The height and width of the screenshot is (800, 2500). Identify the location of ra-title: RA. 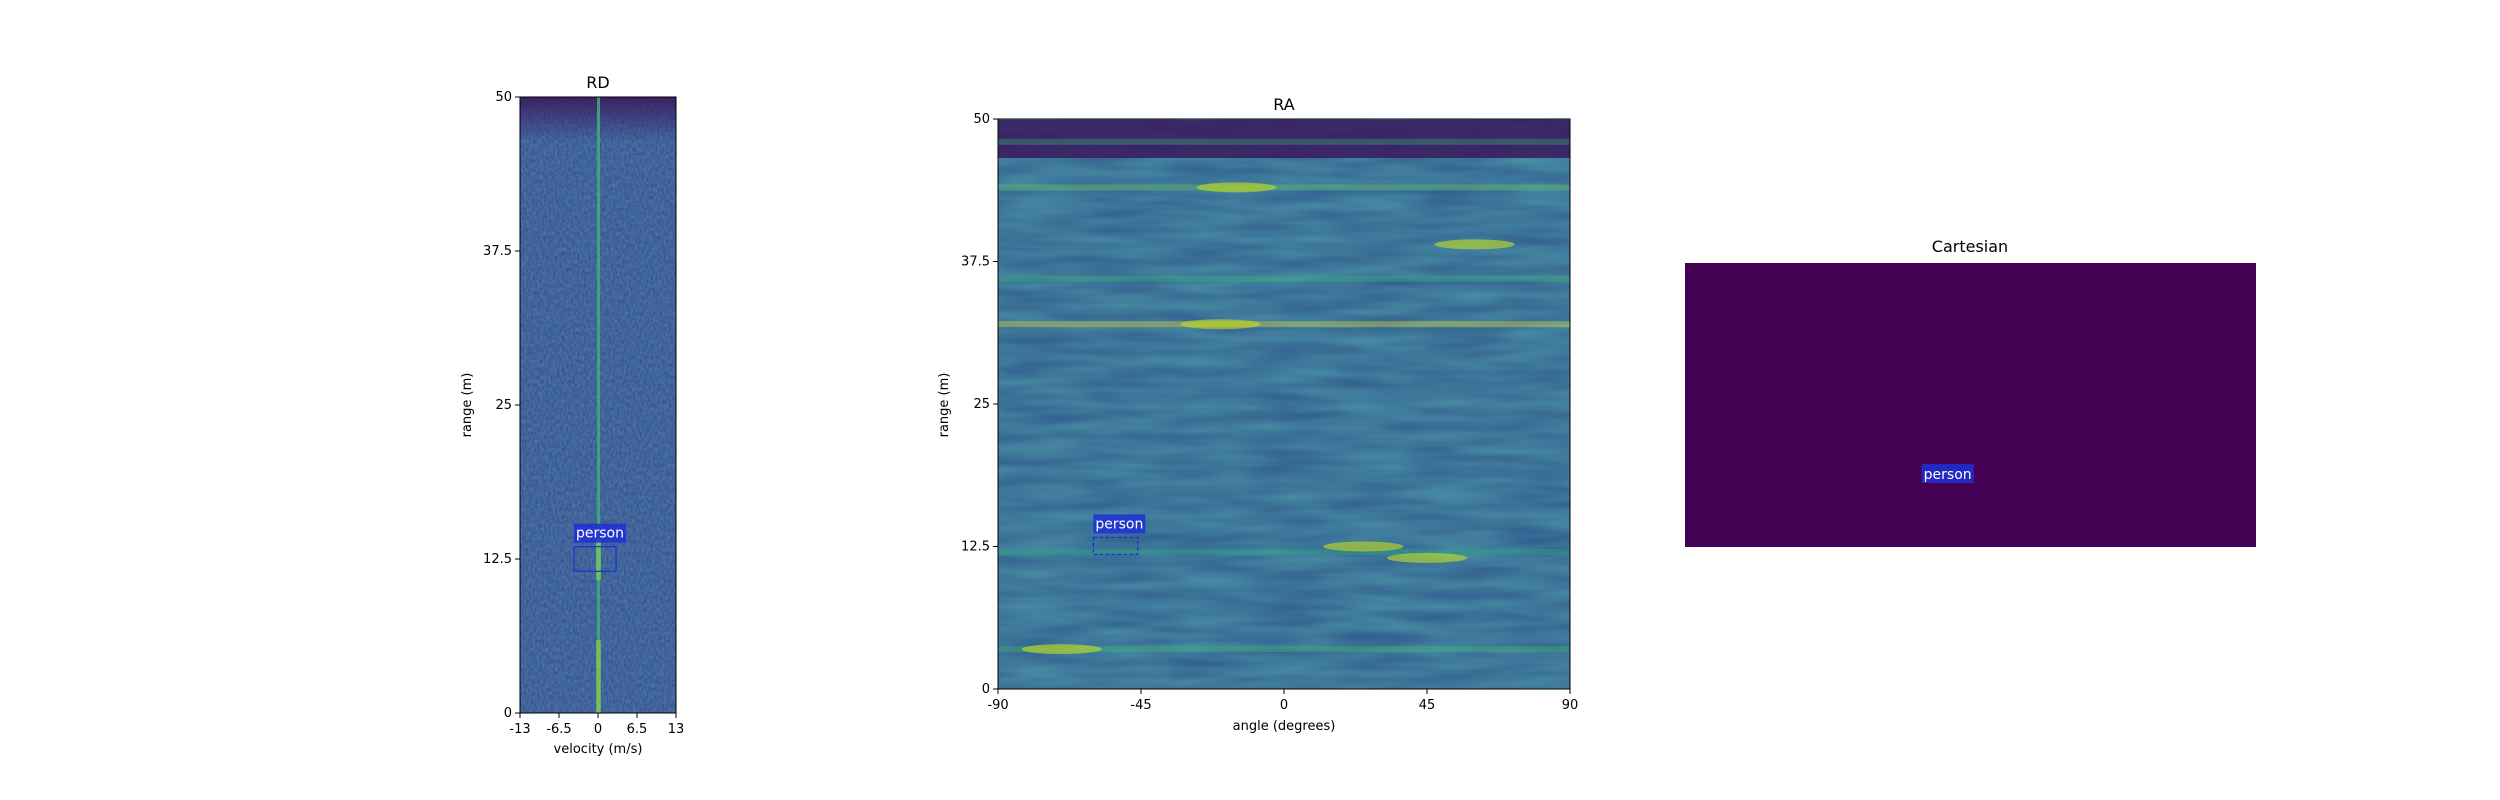
(1283, 104).